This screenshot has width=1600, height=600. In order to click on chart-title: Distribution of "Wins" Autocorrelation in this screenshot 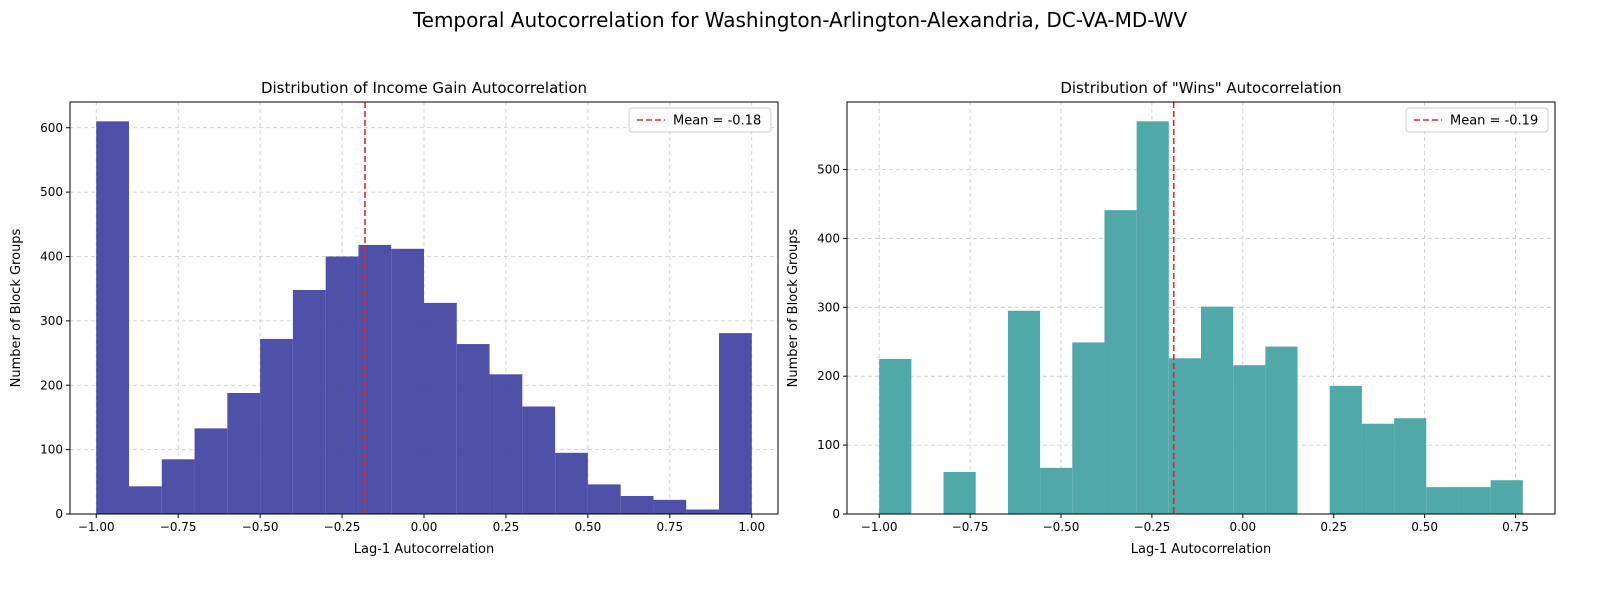, I will do `click(1200, 88)`.